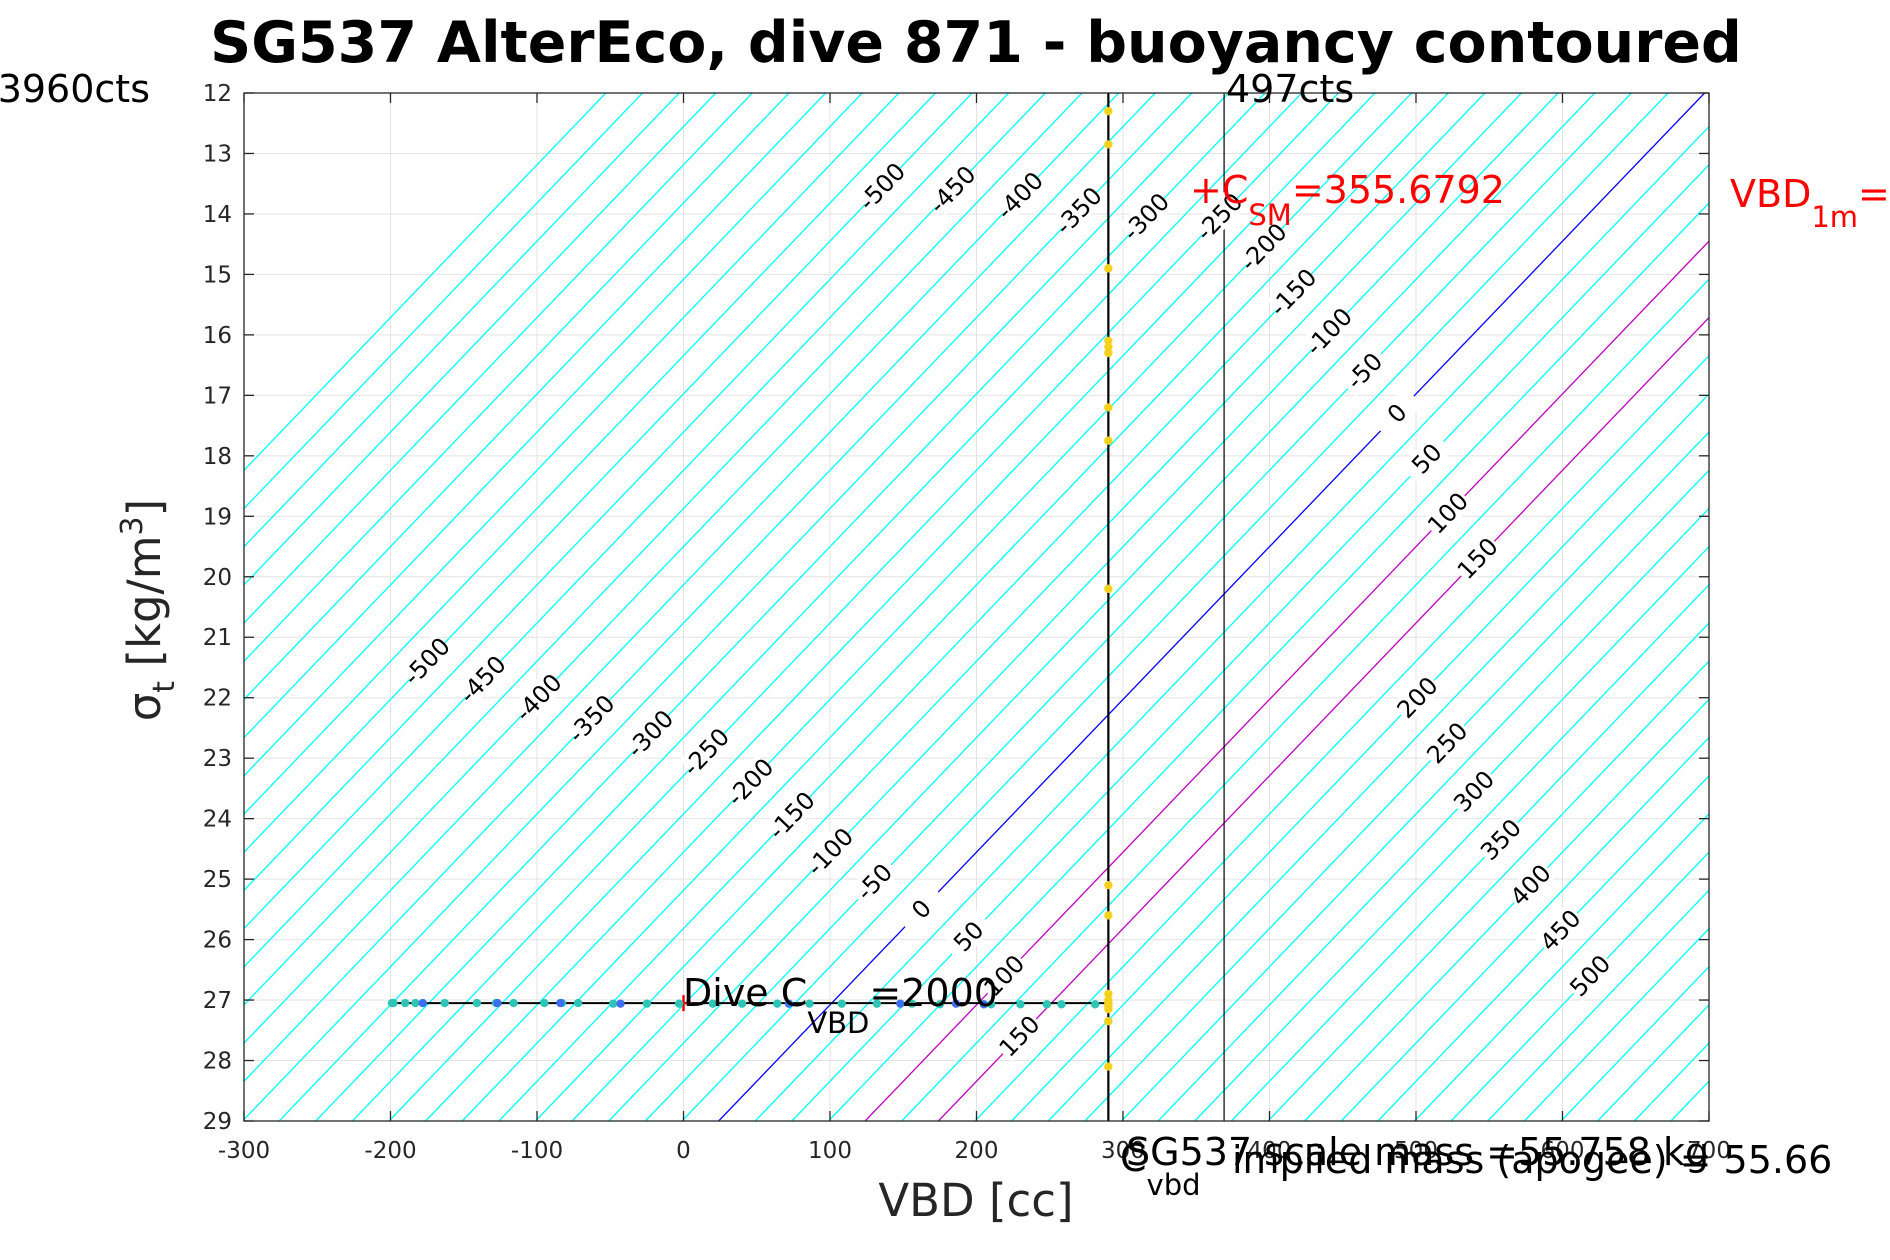 The image size is (1890, 1260). I want to click on y-tick-label-16: 28, so click(217, 1062).